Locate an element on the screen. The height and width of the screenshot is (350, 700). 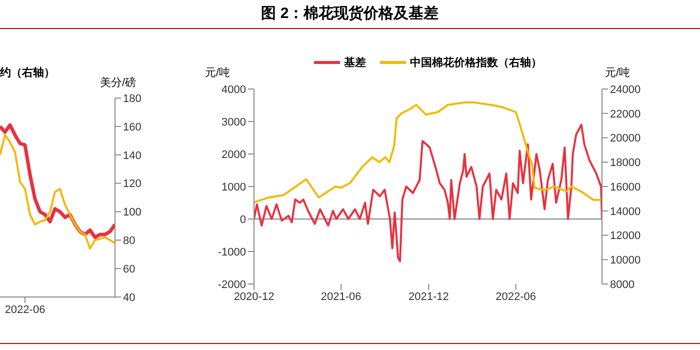
y-tick-label: 4000 is located at coordinates (234, 90).